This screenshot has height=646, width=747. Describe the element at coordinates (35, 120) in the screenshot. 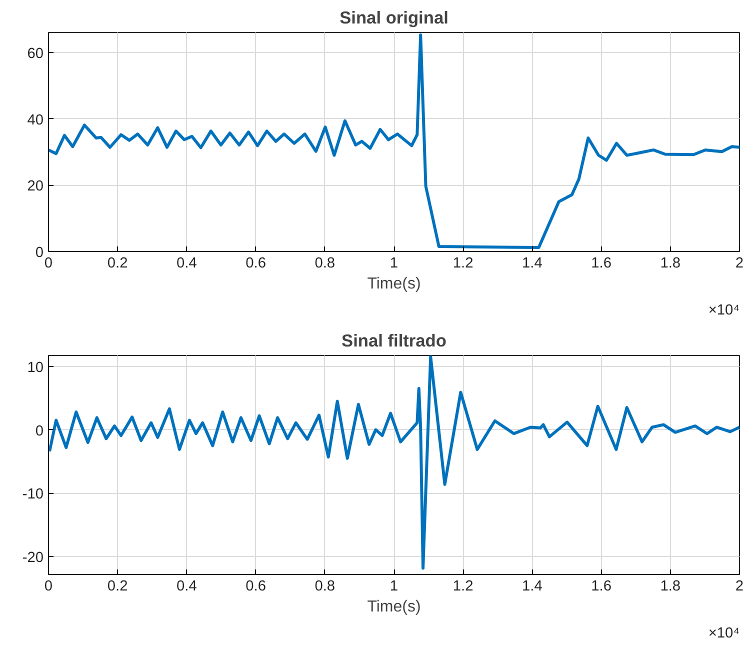

I see `y-tick-label: 40` at that location.